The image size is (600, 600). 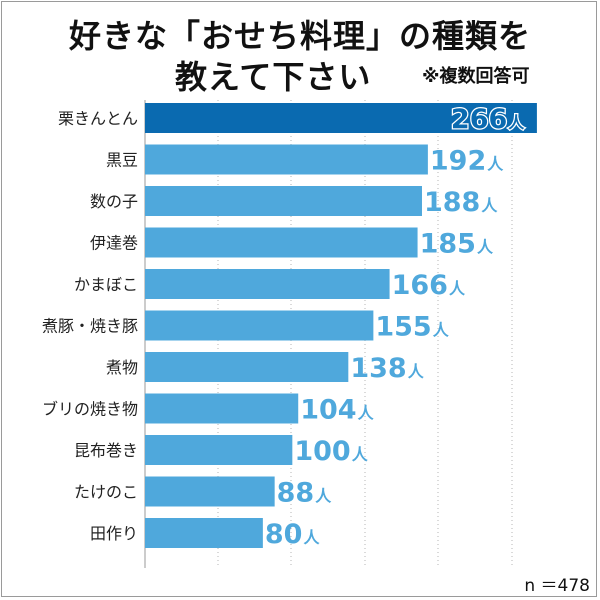 I want to click on value-label-11: 80人, so click(x=293, y=534).